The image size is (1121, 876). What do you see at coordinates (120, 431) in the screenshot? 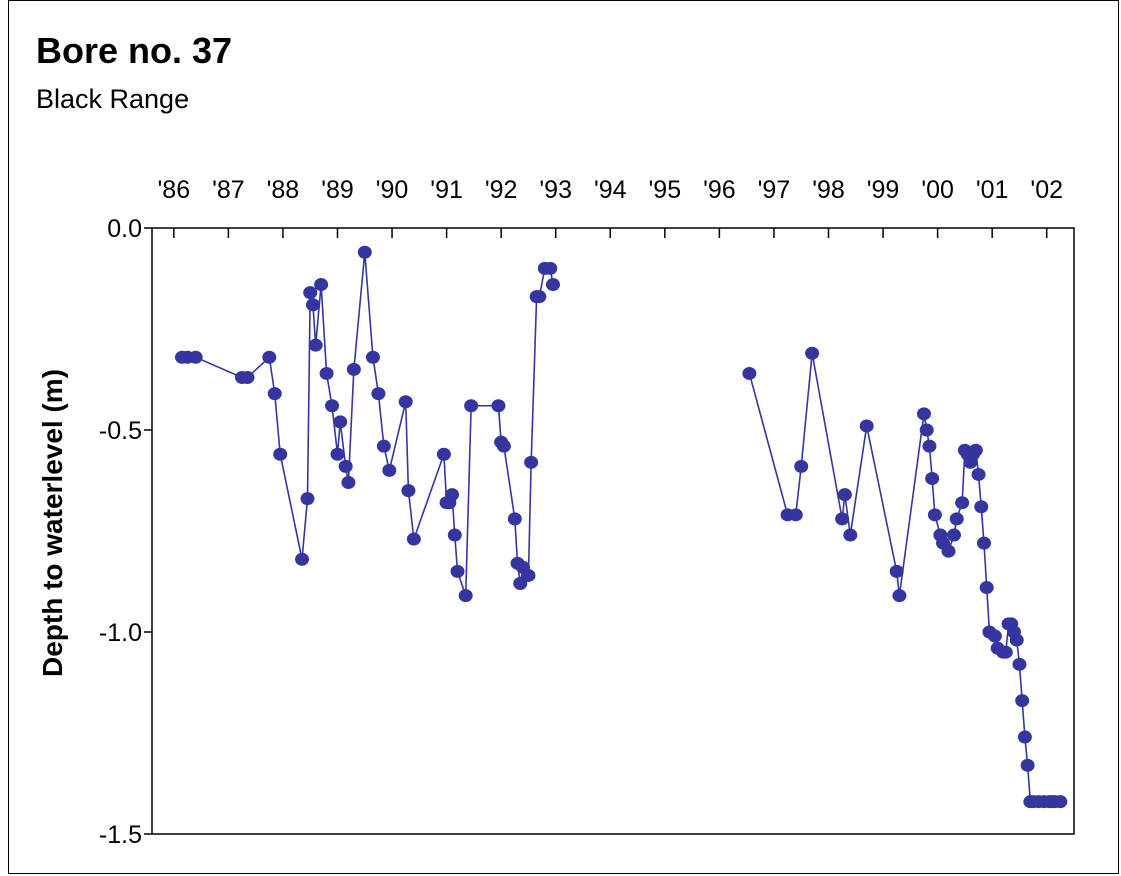
I see `y-tick-label: -0.5` at bounding box center [120, 431].